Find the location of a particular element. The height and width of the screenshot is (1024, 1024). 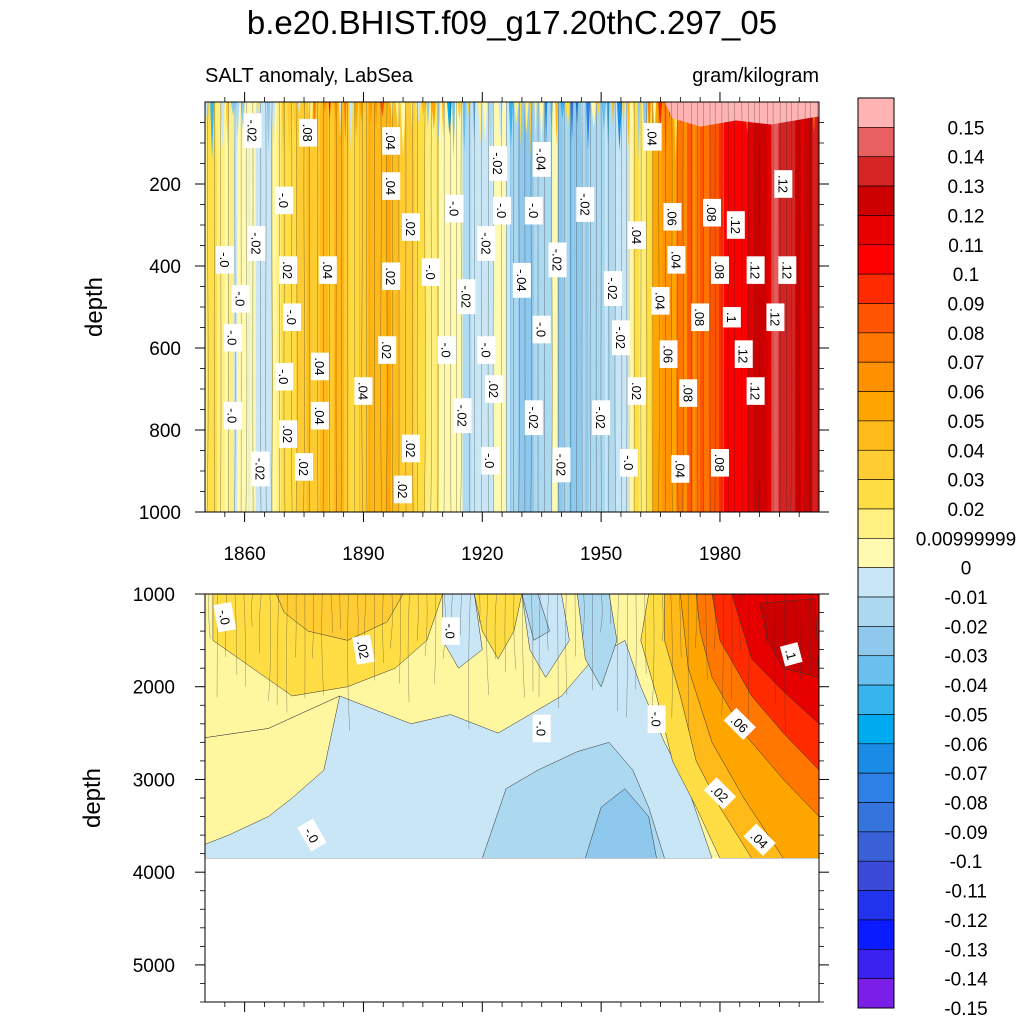

colorbar-label: 0.15 is located at coordinates (966, 128).